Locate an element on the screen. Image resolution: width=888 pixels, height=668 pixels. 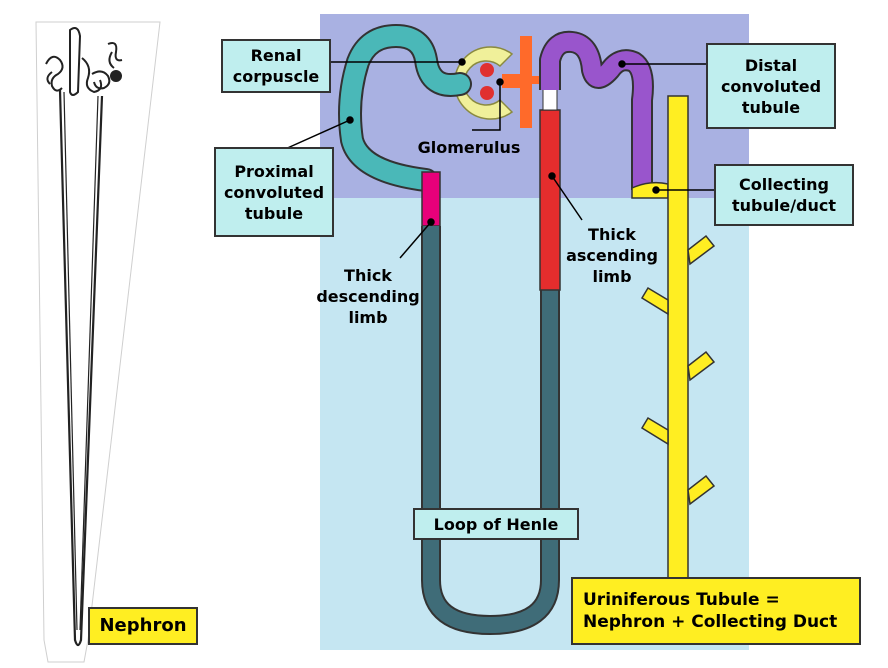
proximal-line-1: Proximal is located at coordinates (274, 171).